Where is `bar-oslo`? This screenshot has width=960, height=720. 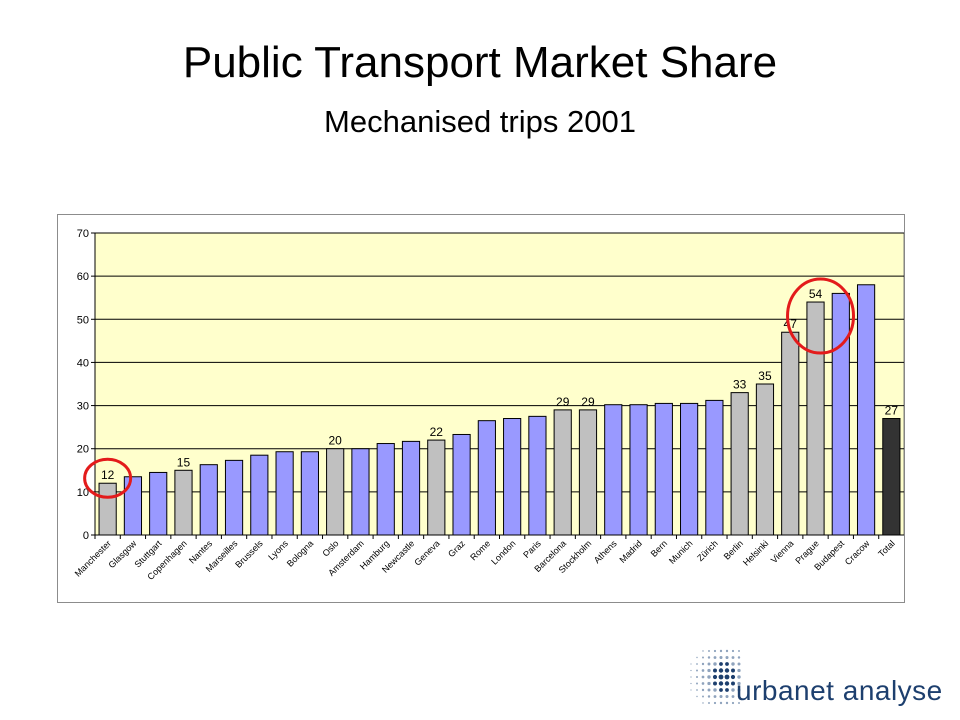
bar-oslo is located at coordinates (335, 492).